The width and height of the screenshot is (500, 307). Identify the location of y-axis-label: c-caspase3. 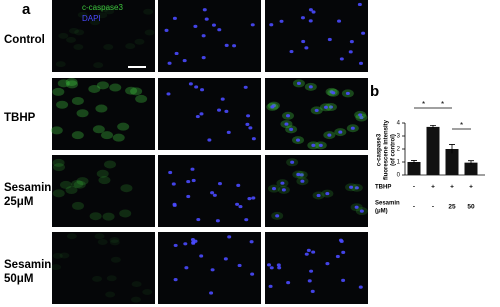
(380, 149).